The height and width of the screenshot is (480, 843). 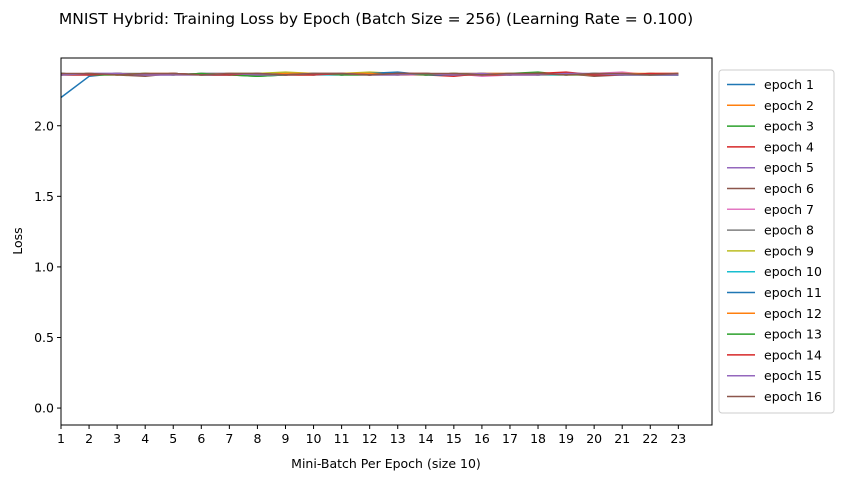 What do you see at coordinates (61, 438) in the screenshot?
I see `x-tick-label: 1` at bounding box center [61, 438].